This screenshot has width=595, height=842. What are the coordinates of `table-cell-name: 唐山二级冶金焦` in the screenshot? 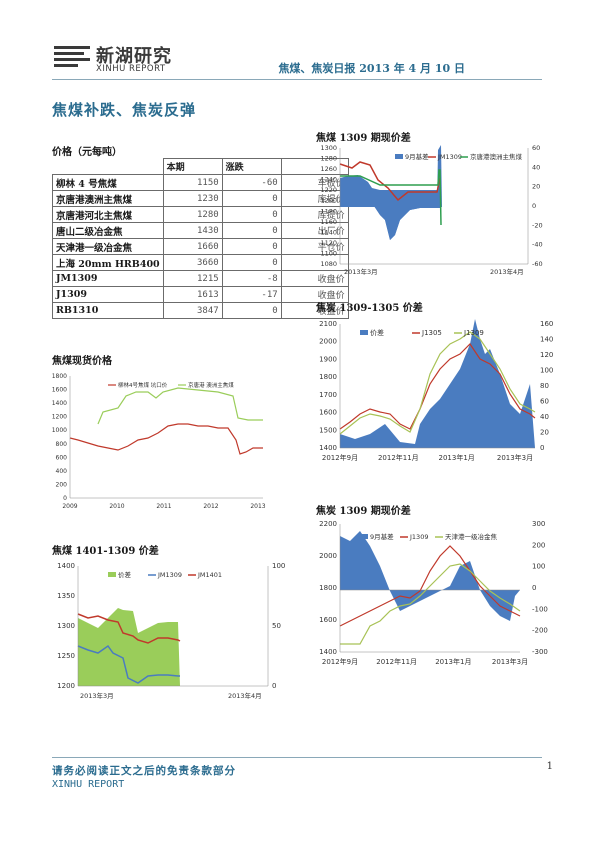 It's located at (108, 230).